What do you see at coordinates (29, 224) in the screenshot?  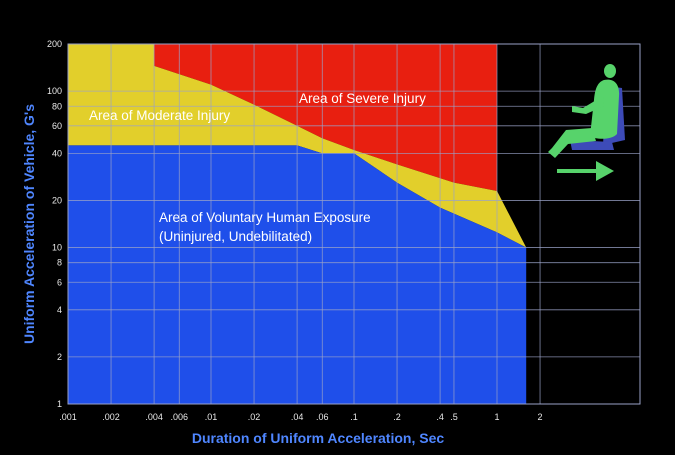 I see `y-axis-title: Uniform Acceleration of Vehicle, G's` at bounding box center [29, 224].